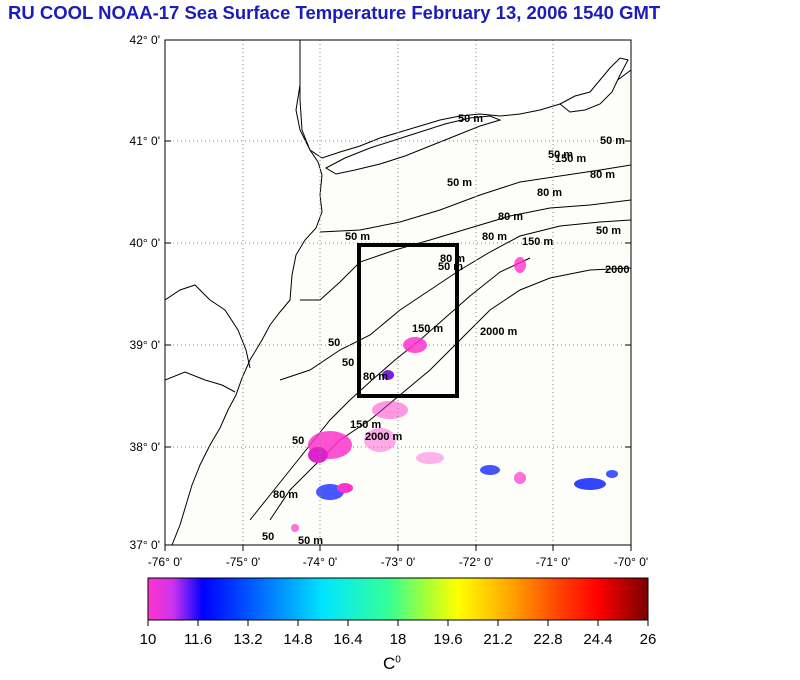 Image resolution: width=800 pixels, height=680 pixels. I want to click on contour-50m, so click(475, 198).